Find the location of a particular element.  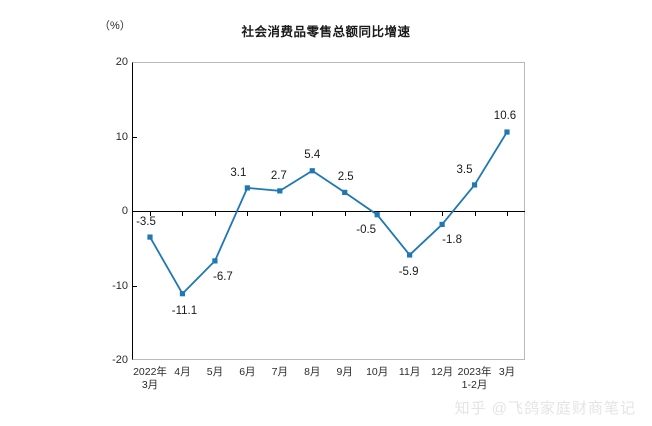

x-axis-tick-label: 12月 is located at coordinates (442, 372).